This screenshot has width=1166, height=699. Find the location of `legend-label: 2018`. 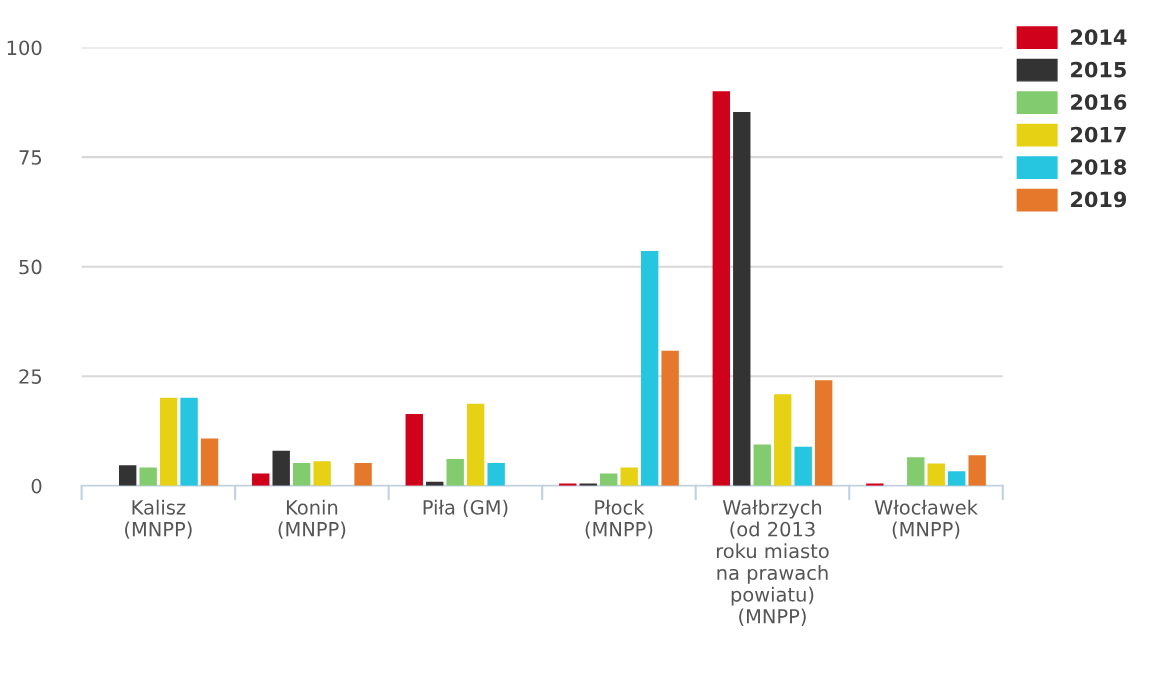

legend-label: 2018 is located at coordinates (1099, 167).